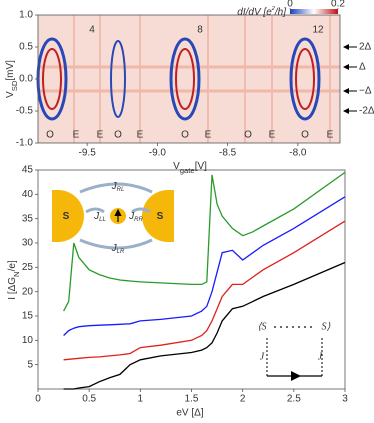 This screenshot has width=374, height=423. What do you see at coordinates (176, 166) in the screenshot?
I see `x-axis-label-main: V` at bounding box center [176, 166].